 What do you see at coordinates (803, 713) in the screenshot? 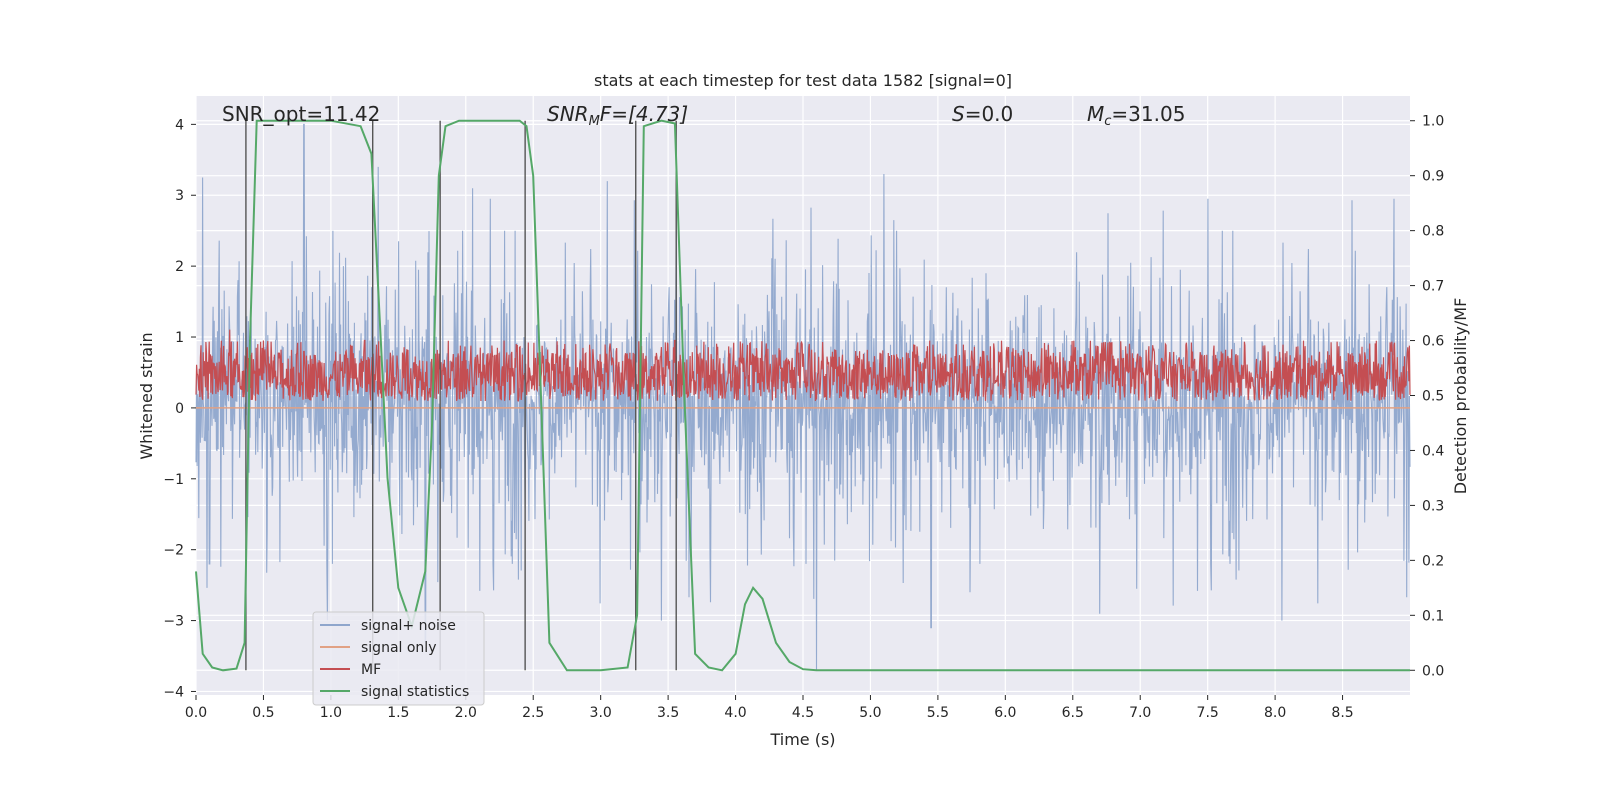
I see `x-tick-label: 4.5` at bounding box center [803, 713].